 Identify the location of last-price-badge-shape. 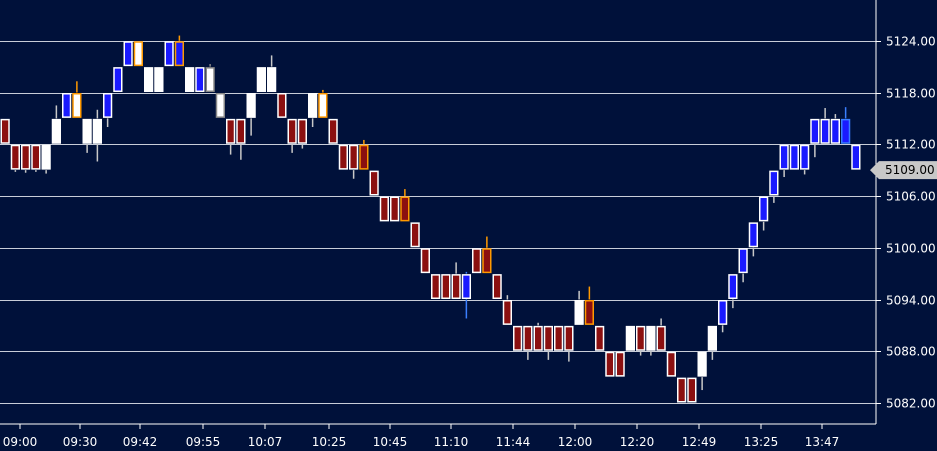
(903, 170).